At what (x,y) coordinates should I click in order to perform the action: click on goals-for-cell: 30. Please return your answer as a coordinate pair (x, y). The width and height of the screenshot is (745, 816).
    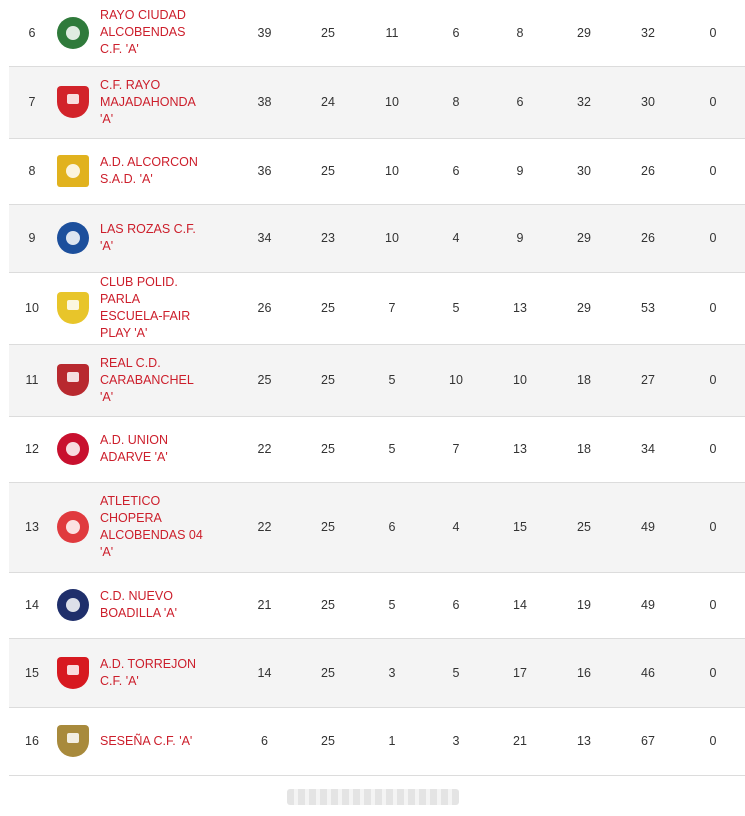
    Looking at the image, I should click on (584, 171).